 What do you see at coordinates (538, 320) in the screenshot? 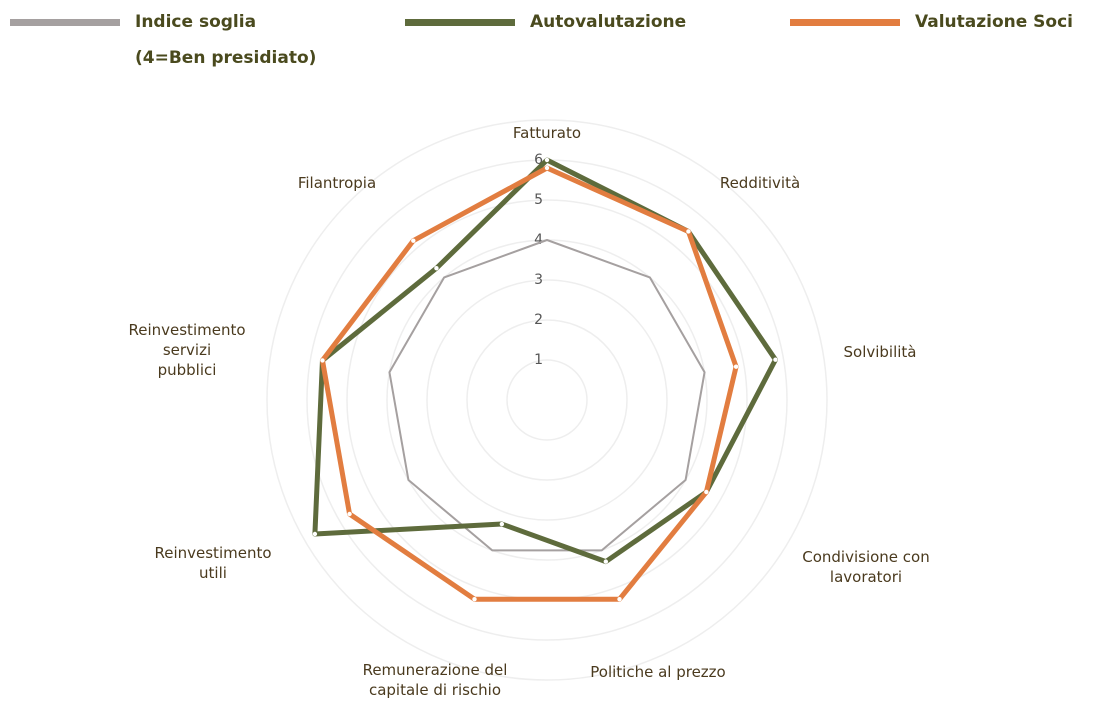
I see `r-tick-label: 2` at bounding box center [538, 320].